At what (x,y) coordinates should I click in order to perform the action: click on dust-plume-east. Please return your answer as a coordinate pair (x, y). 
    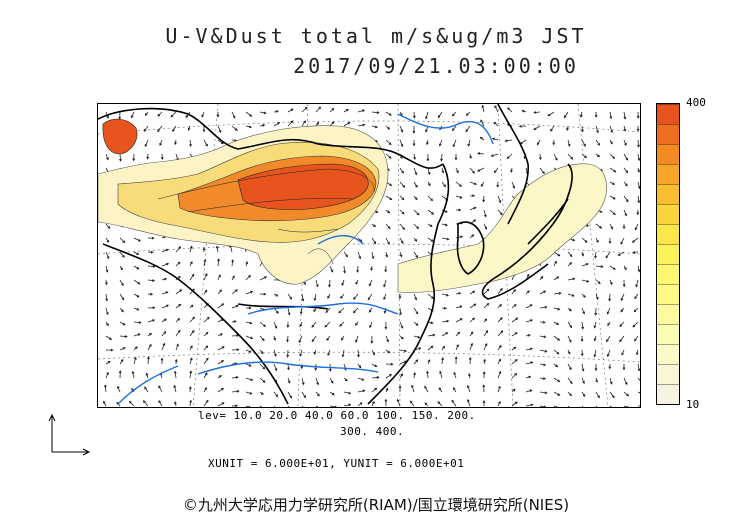
    Looking at the image, I should click on (502, 228).